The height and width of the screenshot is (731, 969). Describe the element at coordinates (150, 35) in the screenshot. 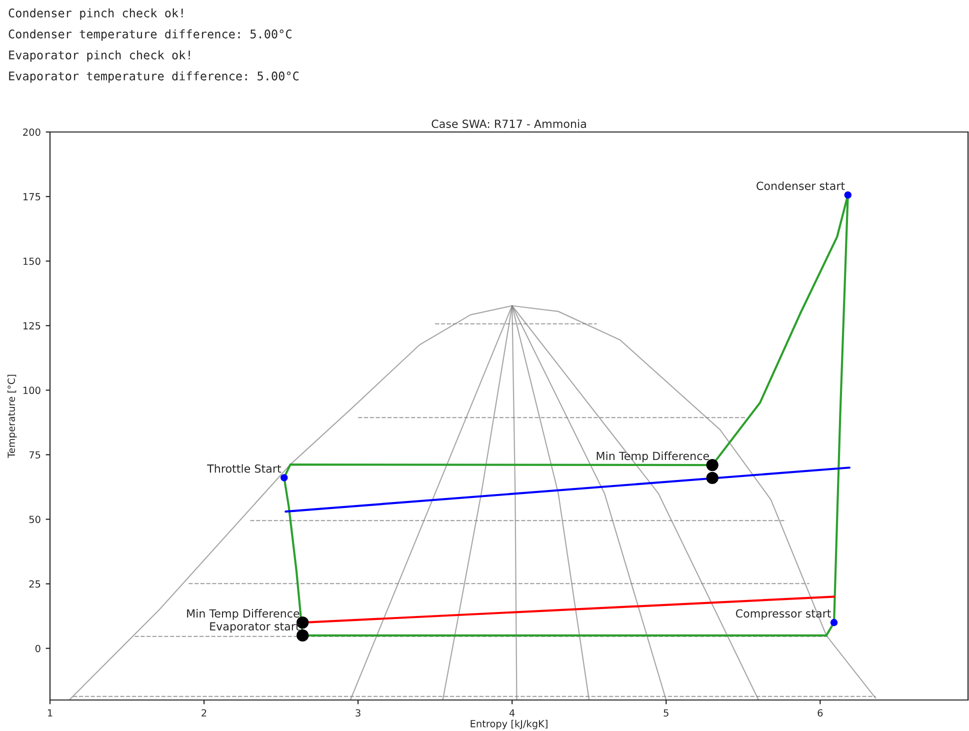

I see `text: Condenser temperature difference: 5.00°C` at that location.